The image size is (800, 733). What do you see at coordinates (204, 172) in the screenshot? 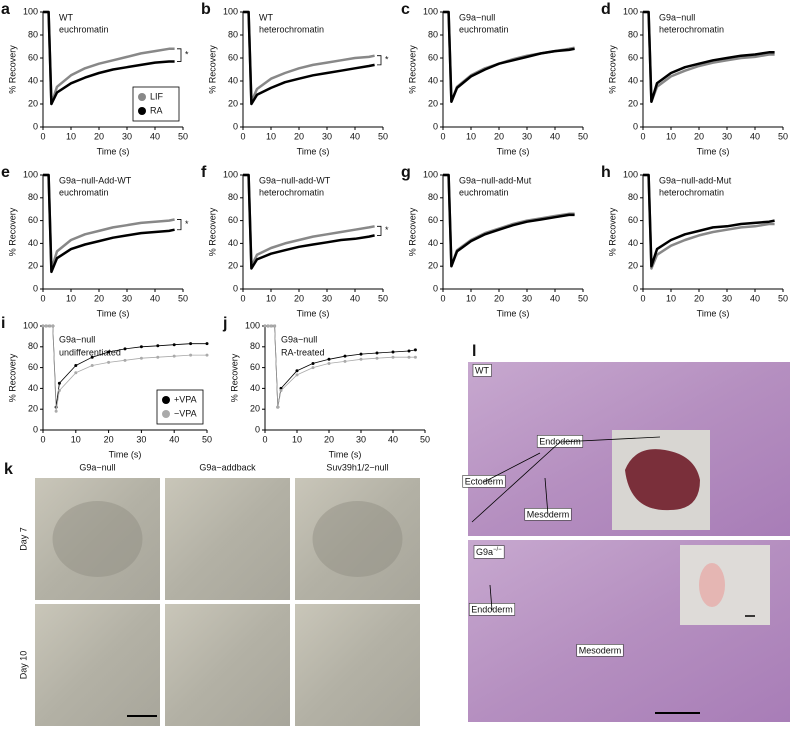
I see `panel-letter: f` at bounding box center [204, 172].